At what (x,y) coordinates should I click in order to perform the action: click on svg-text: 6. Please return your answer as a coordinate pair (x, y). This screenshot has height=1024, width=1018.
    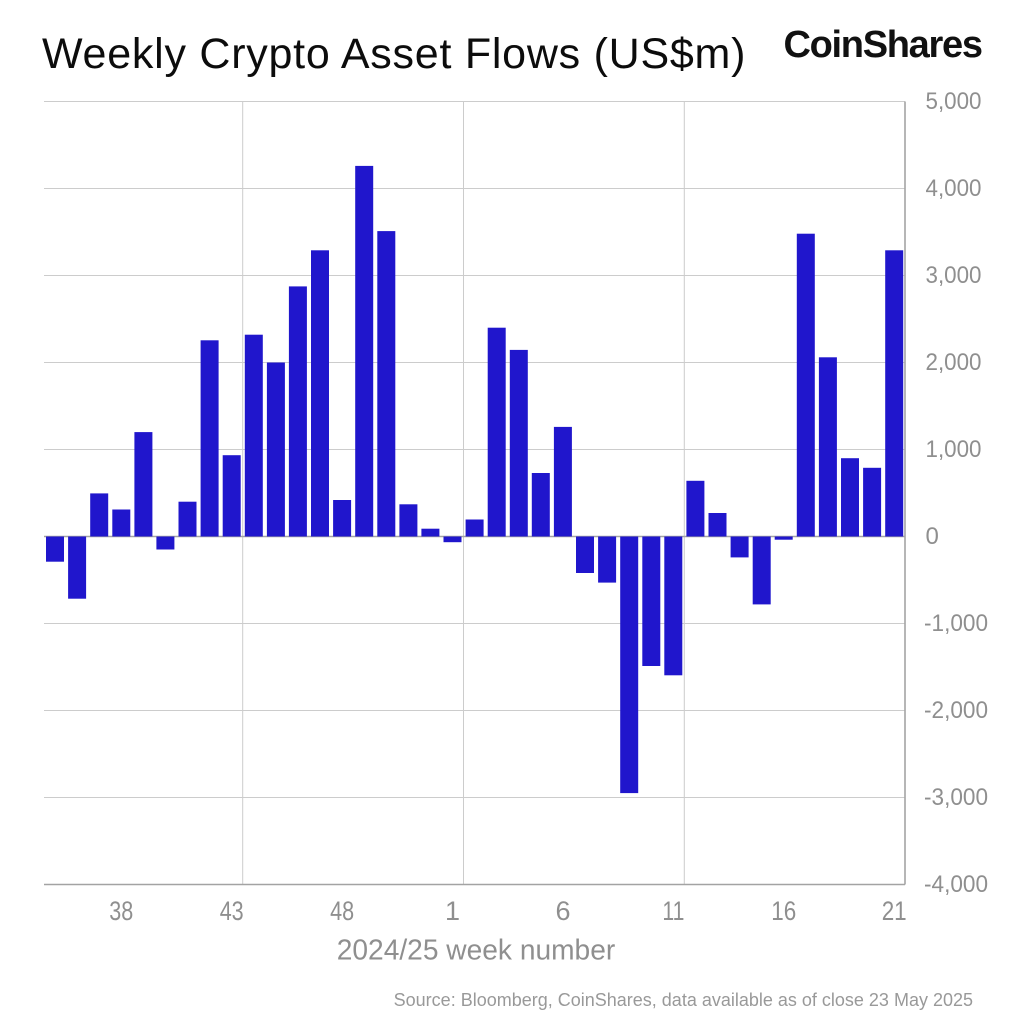
    Looking at the image, I should click on (562, 911).